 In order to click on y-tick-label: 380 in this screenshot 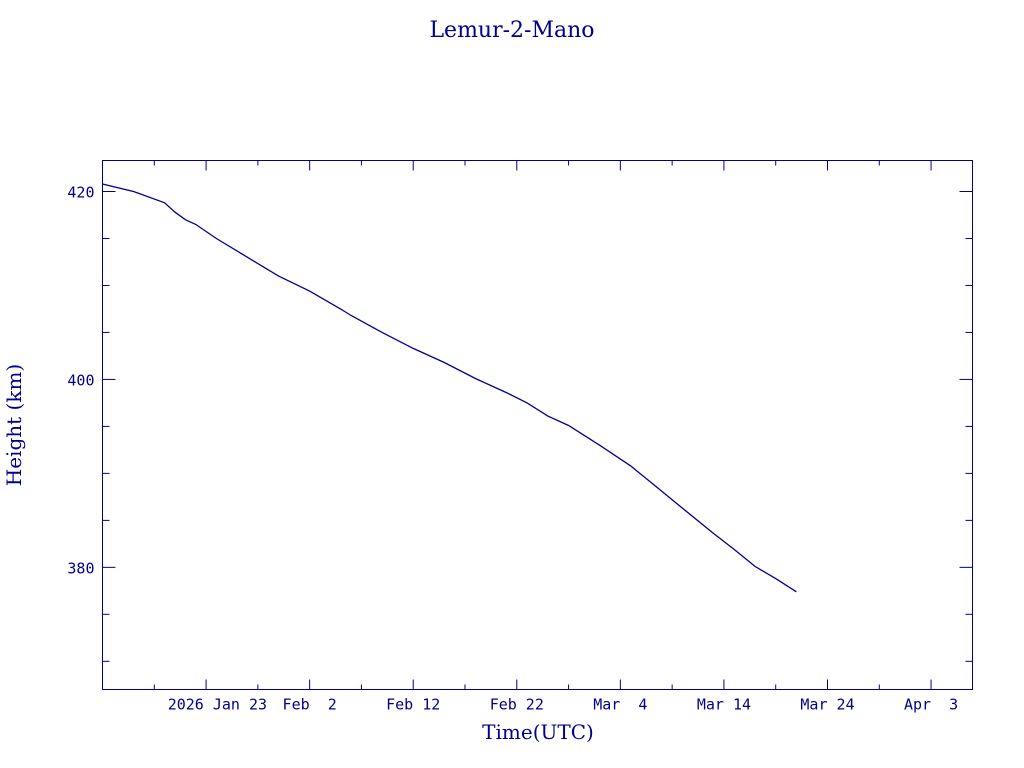, I will do `click(80, 568)`.